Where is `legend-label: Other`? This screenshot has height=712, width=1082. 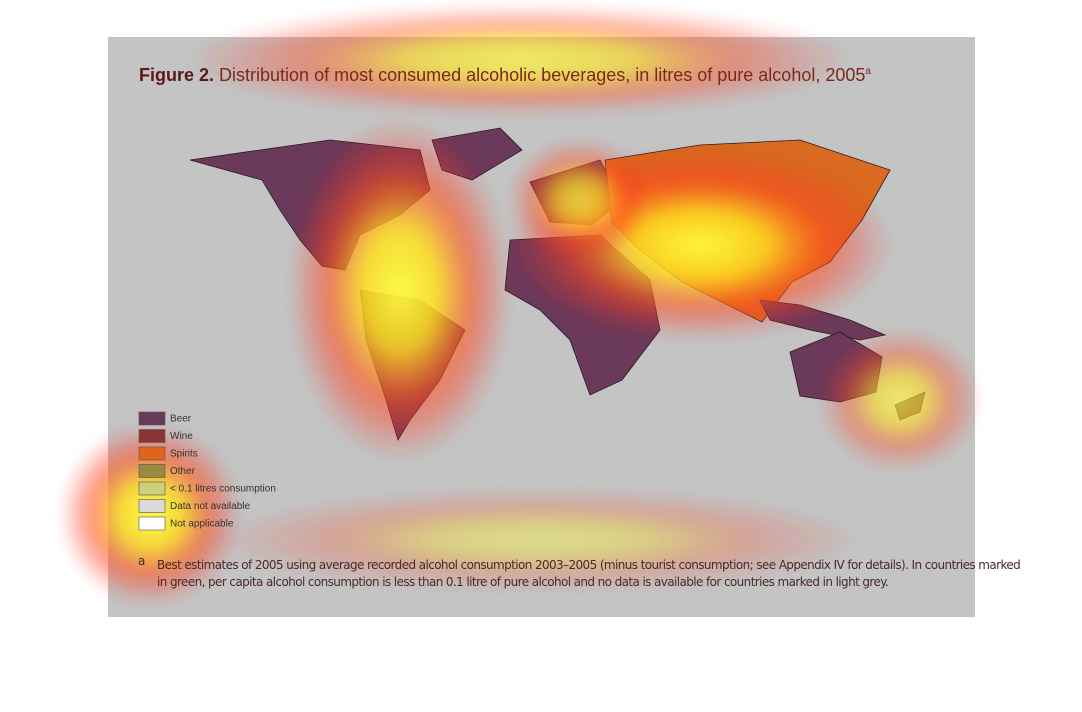 legend-label: Other is located at coordinates (183, 471).